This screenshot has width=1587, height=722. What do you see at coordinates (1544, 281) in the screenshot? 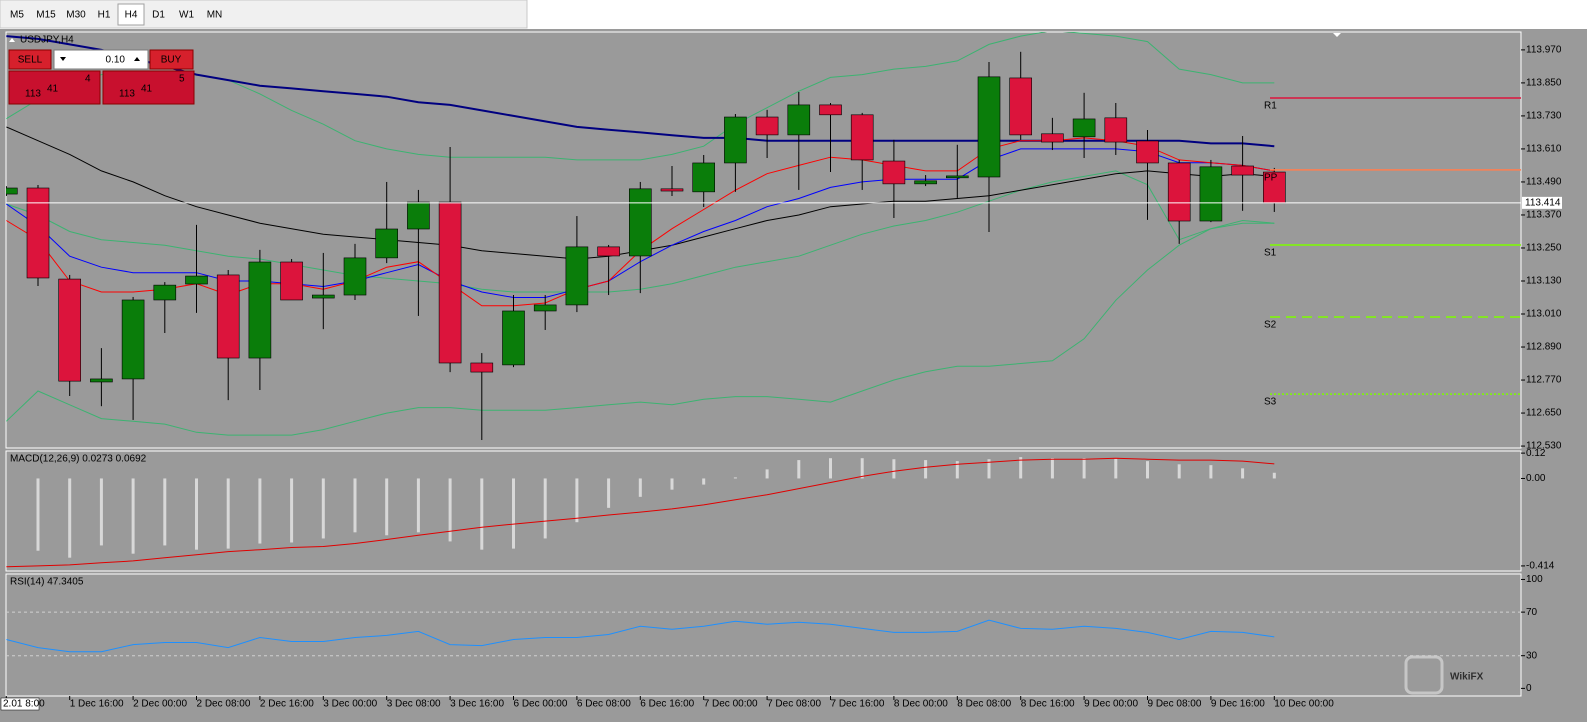
I see `y-tick-label: 113.130` at bounding box center [1544, 281].